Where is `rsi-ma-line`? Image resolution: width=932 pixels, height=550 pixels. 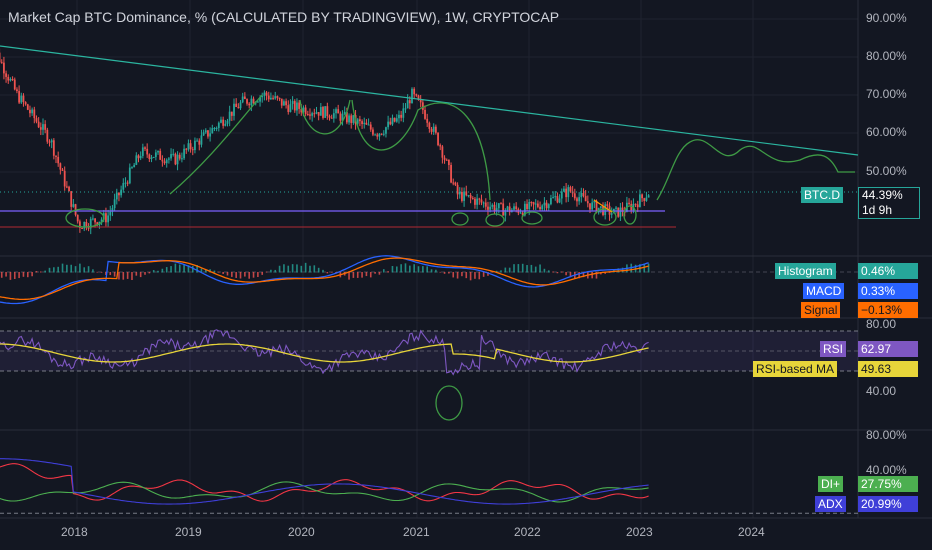 rsi-ma-line is located at coordinates (324, 353).